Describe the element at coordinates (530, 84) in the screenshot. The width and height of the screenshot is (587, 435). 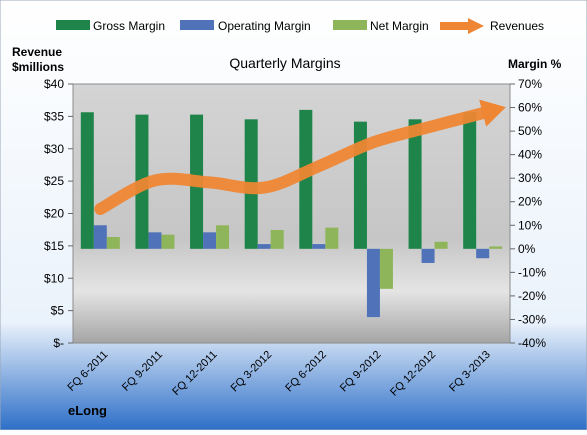
I see `right-tick-label: 70%` at that location.